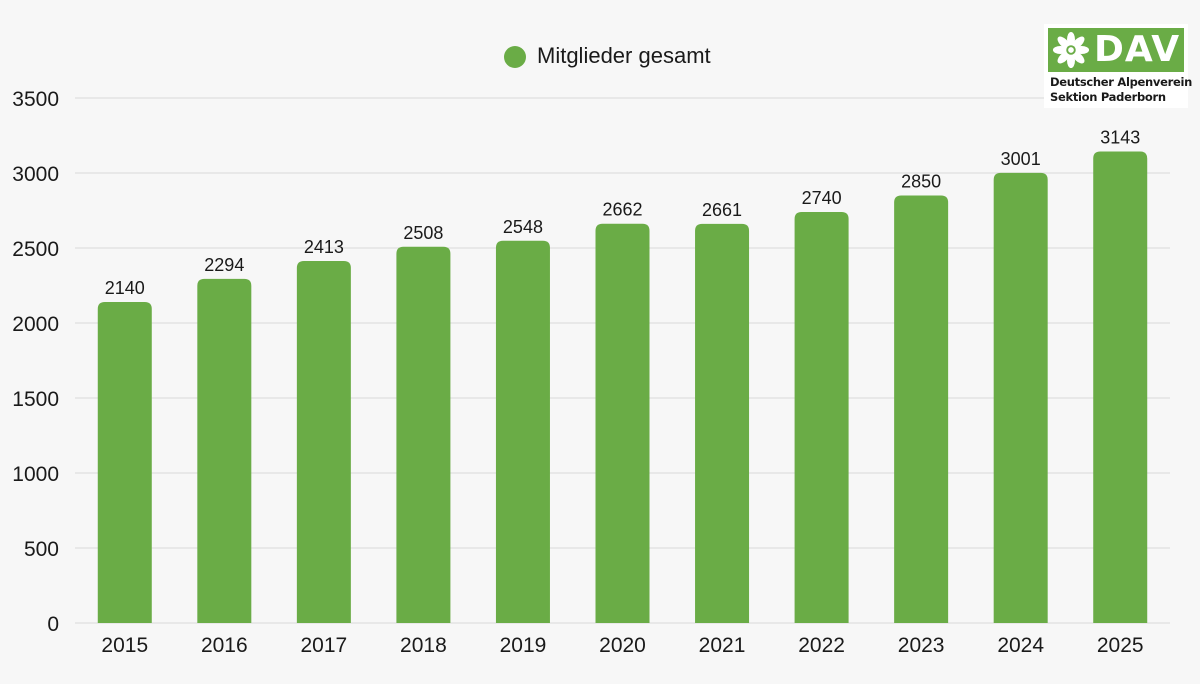 This screenshot has width=1200, height=684. What do you see at coordinates (35, 399) in the screenshot?
I see `y-tick-label: 1500` at bounding box center [35, 399].